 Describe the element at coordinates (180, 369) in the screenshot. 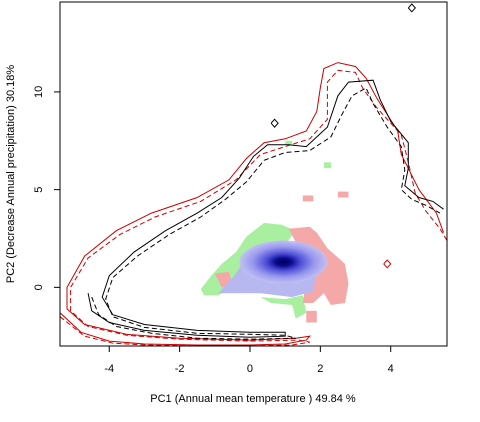

I see `x-tick-label: -2` at that location.